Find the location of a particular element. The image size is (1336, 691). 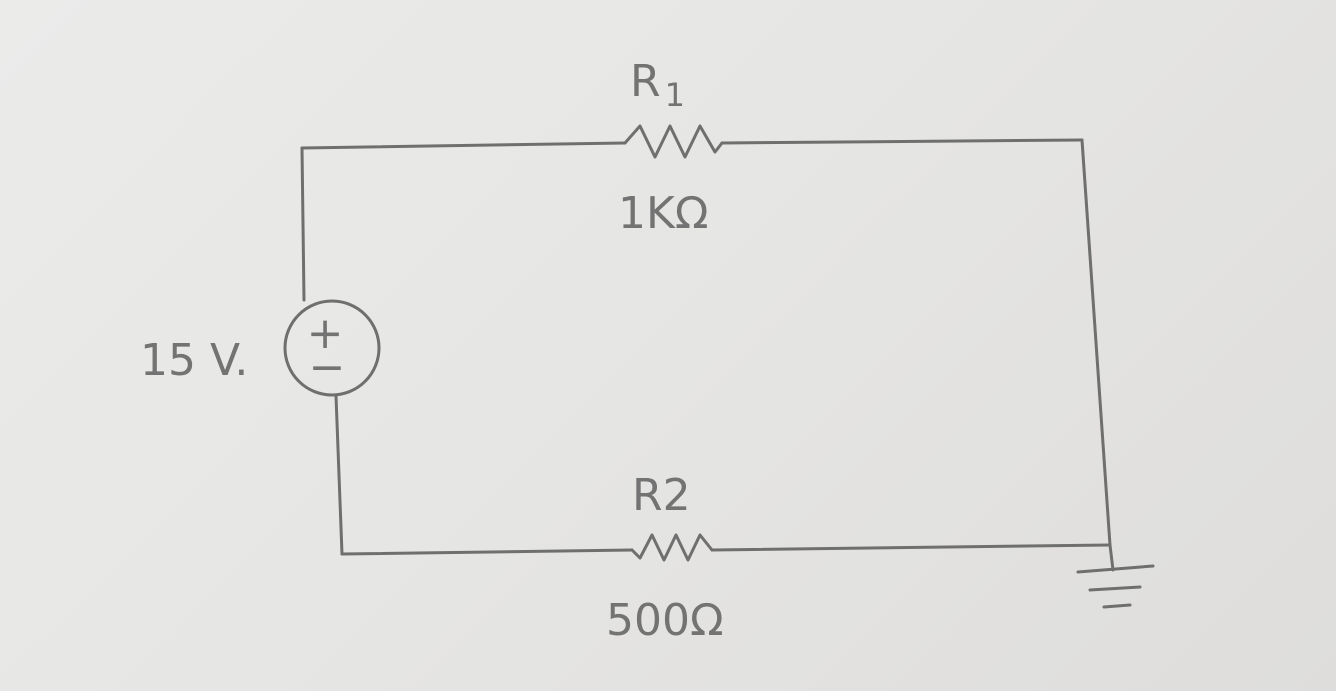

wire-left-bottom is located at coordinates (339, 475).